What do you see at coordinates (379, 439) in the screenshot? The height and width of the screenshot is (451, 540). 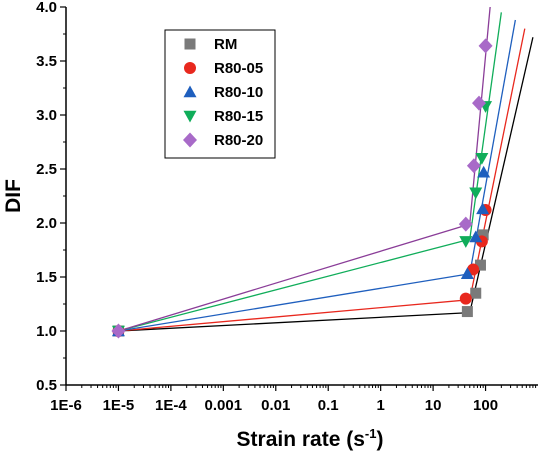 I see `x-axis-title-suffix: )` at bounding box center [379, 439].